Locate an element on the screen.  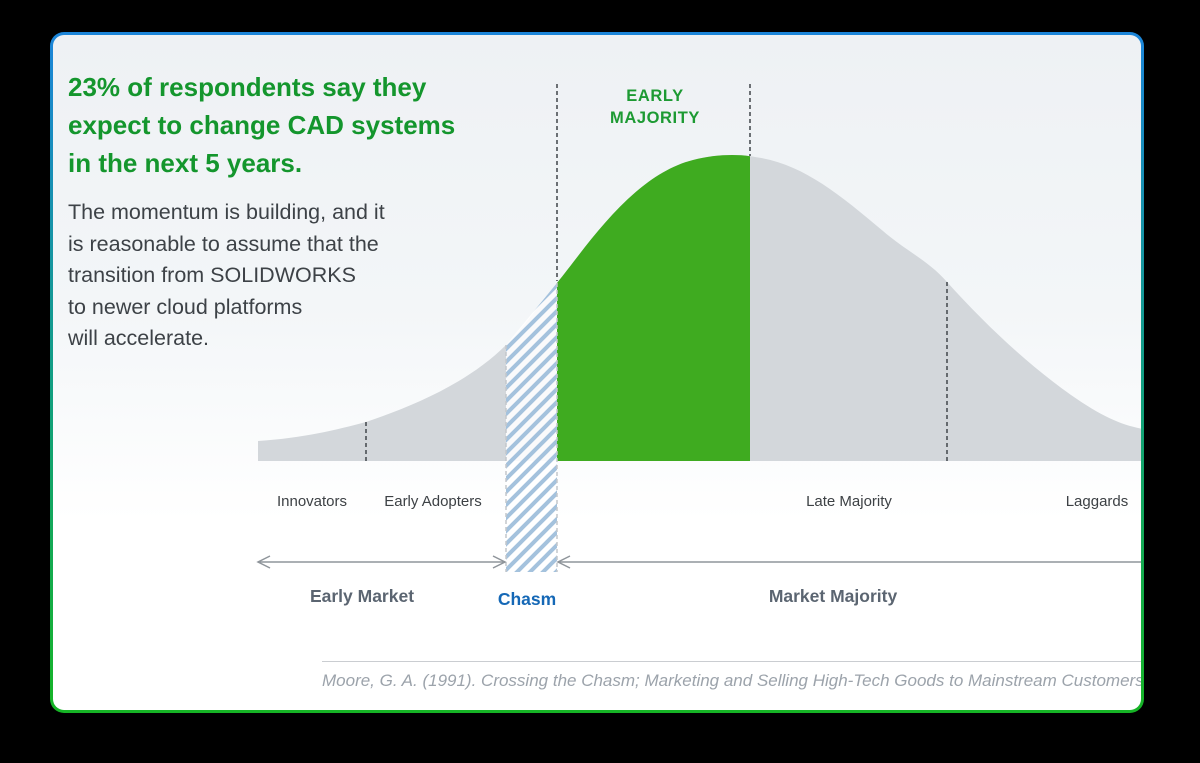
body-line-4: to newer cloud platforms is located at coordinates (185, 306).